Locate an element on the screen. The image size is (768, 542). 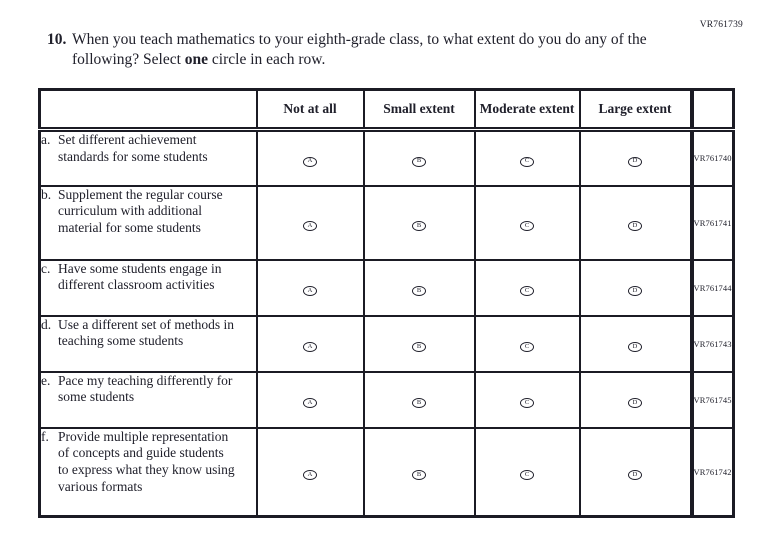
row-letter: f. is located at coordinates (45, 436).